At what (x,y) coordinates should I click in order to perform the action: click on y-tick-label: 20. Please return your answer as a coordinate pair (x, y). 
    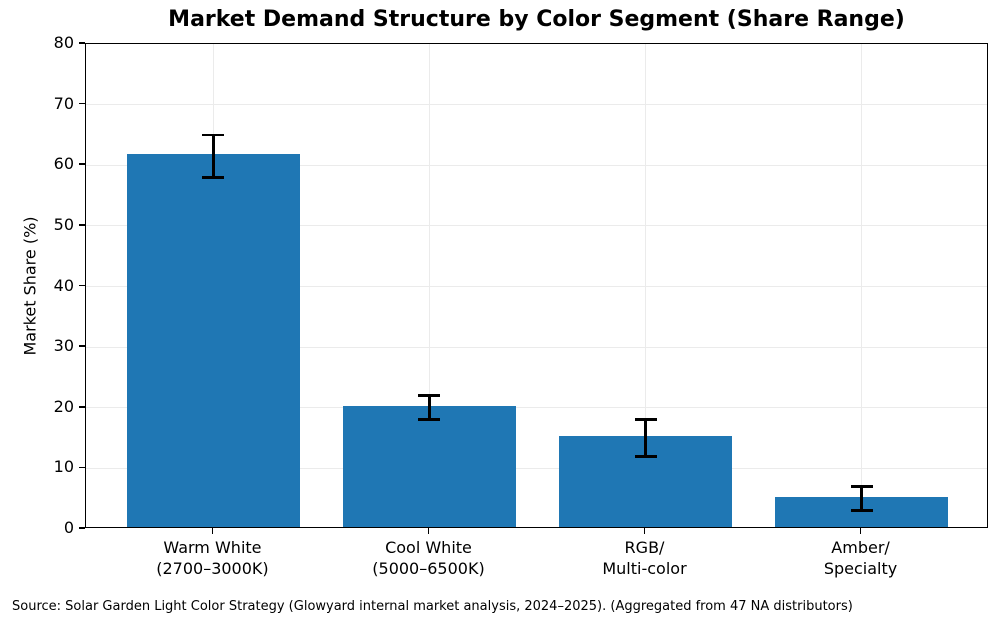
    Looking at the image, I should click on (63, 406).